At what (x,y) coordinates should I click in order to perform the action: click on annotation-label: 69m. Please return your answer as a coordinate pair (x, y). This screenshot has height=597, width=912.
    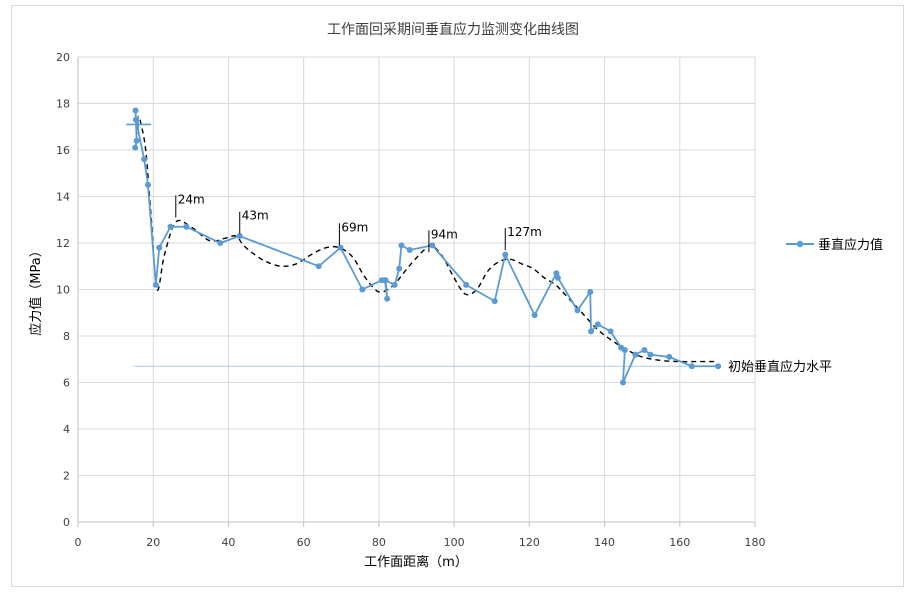
    Looking at the image, I should click on (354, 227).